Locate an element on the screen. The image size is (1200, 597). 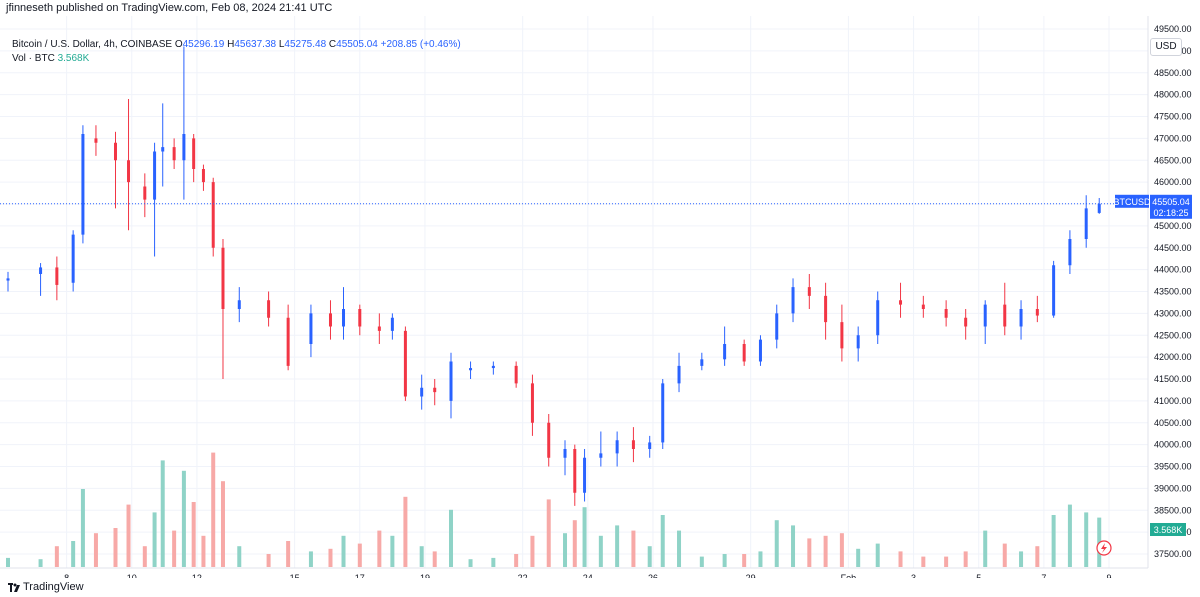
lightning-icon is located at coordinates (1104, 548).